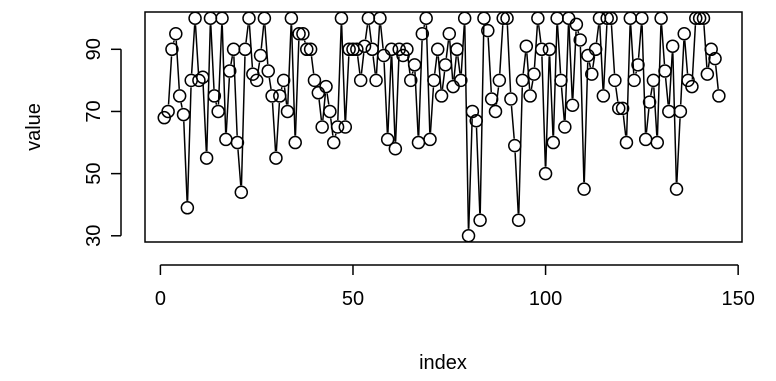 This screenshot has width=776, height=381. I want to click on x-tick-label: 150, so click(737, 299).